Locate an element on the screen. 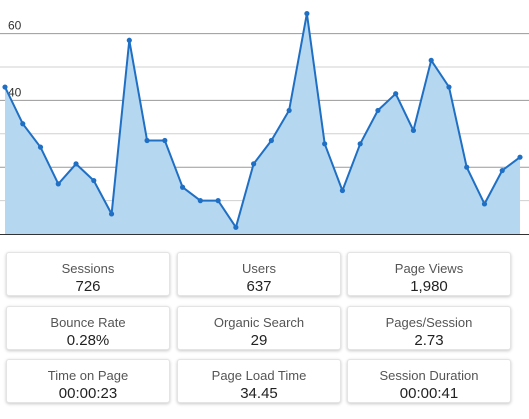  metric-label: Users is located at coordinates (259, 268).